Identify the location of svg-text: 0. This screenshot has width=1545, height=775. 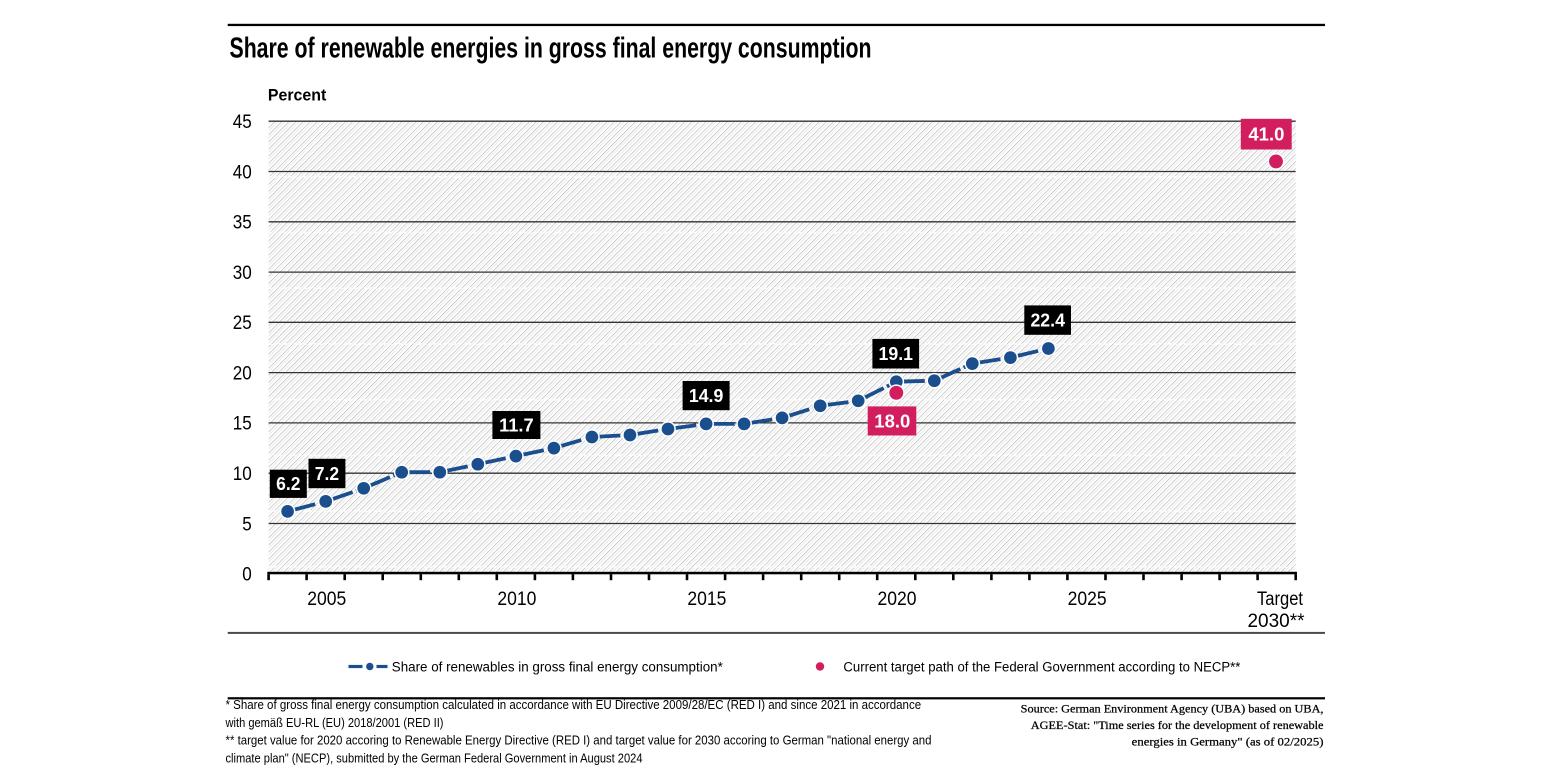
(247, 575).